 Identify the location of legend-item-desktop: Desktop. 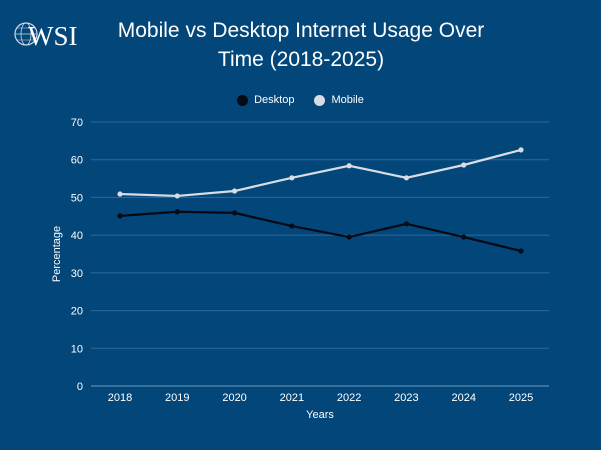
(265, 100).